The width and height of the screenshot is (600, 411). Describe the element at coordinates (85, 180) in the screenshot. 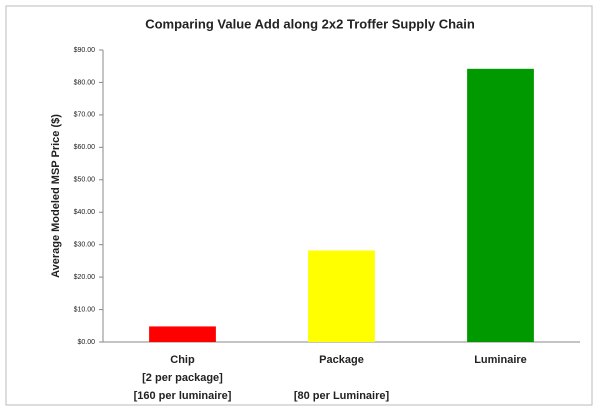

I see `y-tick-label: $50.00` at that location.